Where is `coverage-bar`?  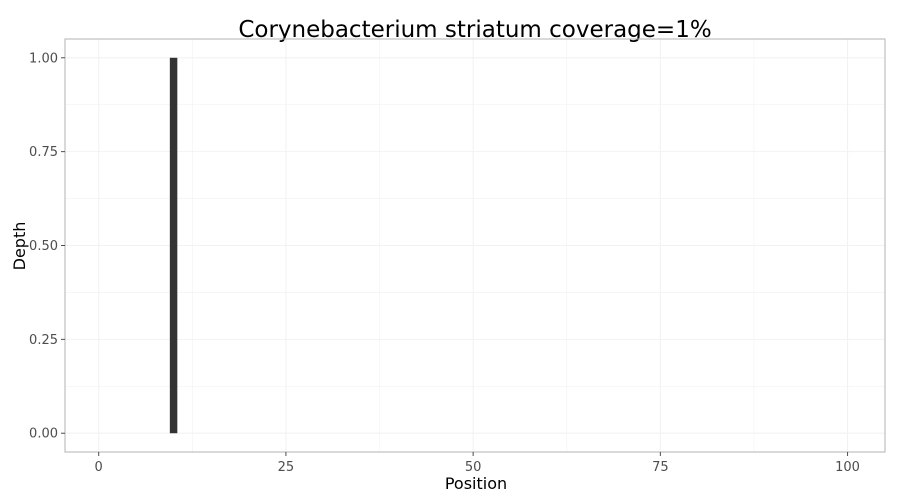 coverage-bar is located at coordinates (173, 245).